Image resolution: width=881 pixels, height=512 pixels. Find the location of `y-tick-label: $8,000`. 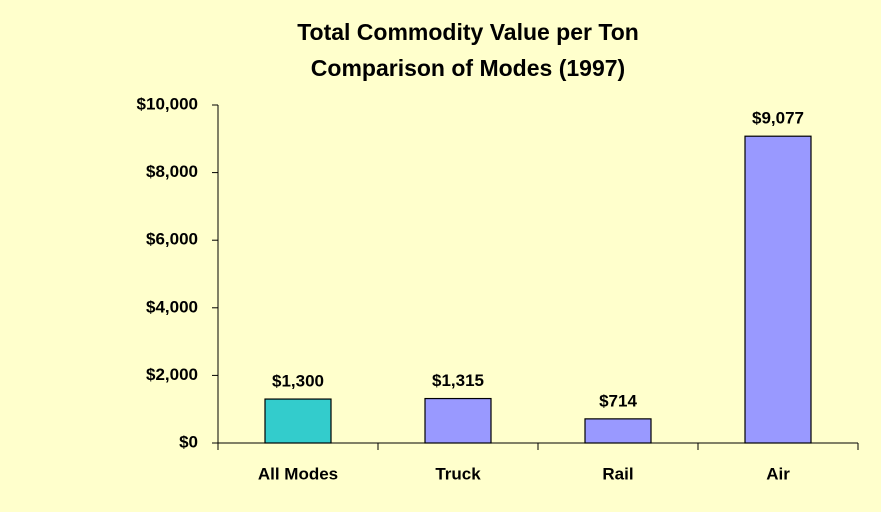

y-tick-label: $8,000 is located at coordinates (172, 171).